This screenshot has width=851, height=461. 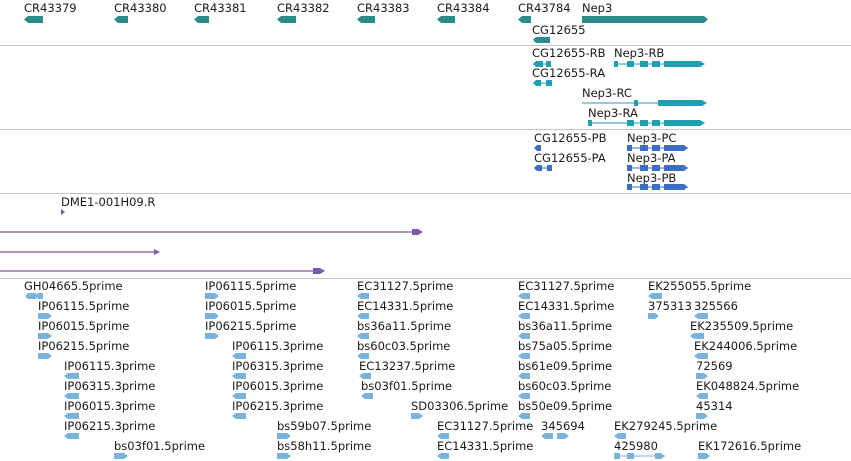 I want to click on gene-feature: CR43382, so click(x=303, y=12).